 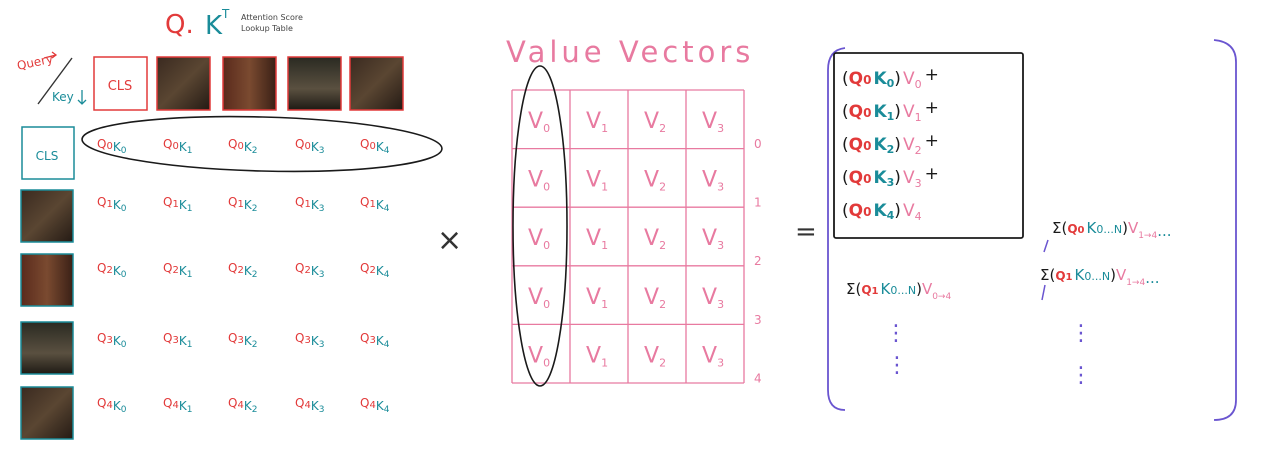 I want to click on qk-cell-q0-k2: Q0K2, so click(x=242, y=146).